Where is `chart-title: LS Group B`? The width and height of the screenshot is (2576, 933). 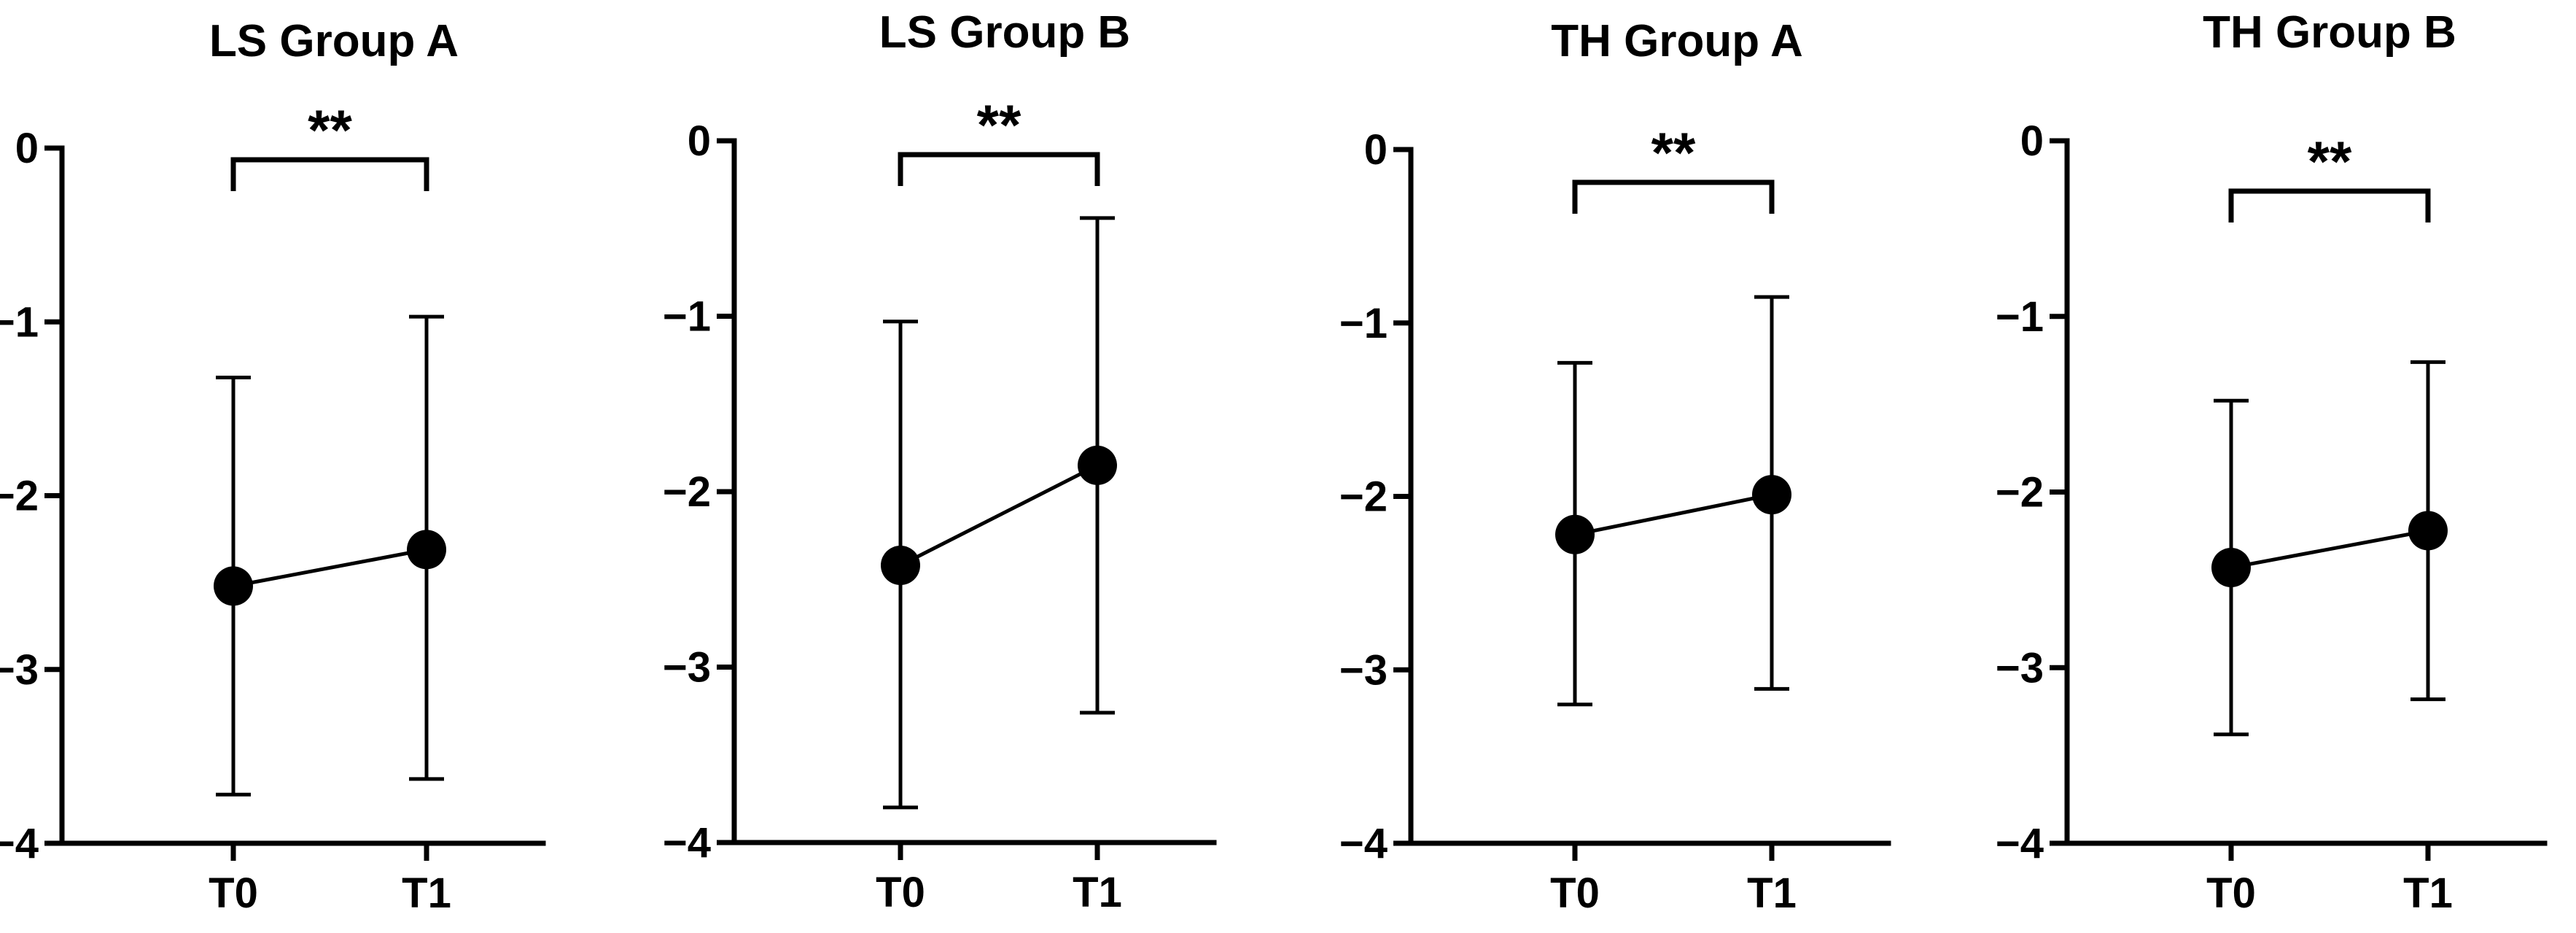
chart-title: LS Group B is located at coordinates (1004, 32).